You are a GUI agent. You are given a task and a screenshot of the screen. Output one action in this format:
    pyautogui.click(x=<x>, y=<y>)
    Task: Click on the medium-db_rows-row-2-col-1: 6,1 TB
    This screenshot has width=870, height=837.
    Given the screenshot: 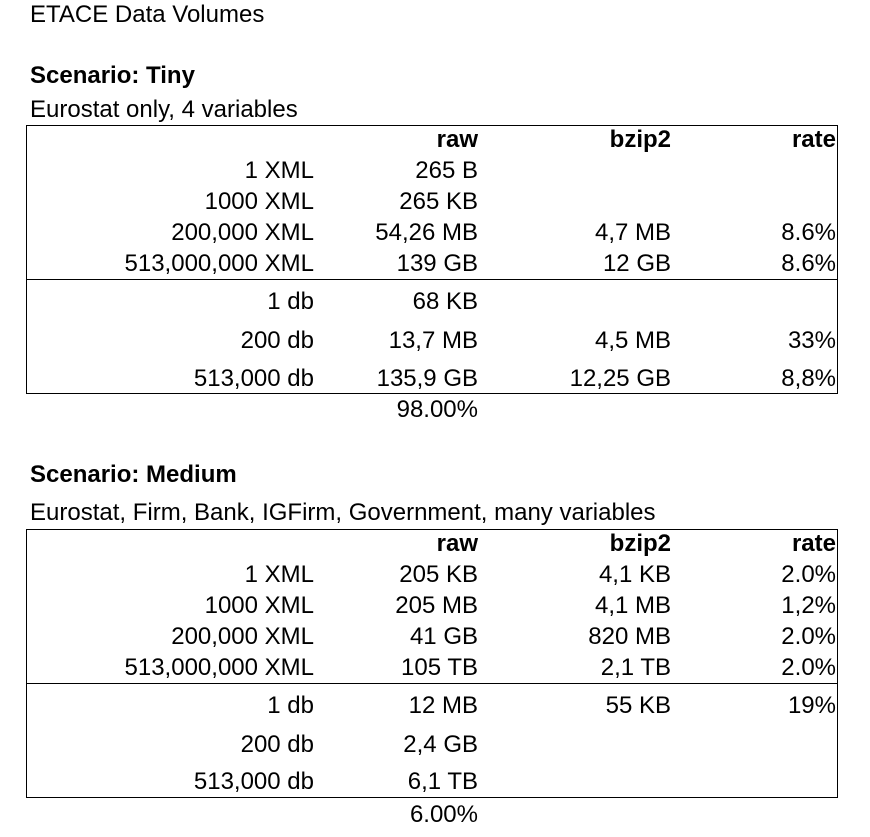 What is the action you would take?
    pyautogui.click(x=442, y=781)
    